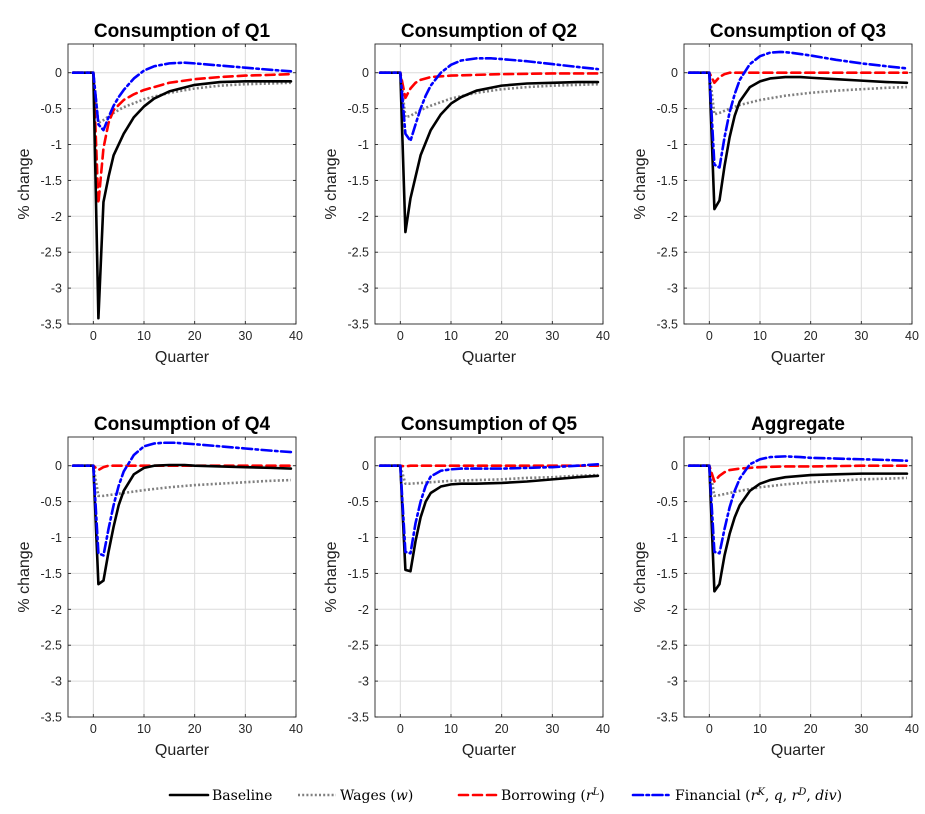 The height and width of the screenshot is (814, 925). What do you see at coordinates (242, 796) in the screenshot?
I see `legend-label: Baseline` at bounding box center [242, 796].